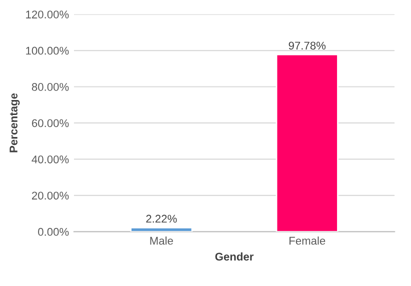 The height and width of the screenshot is (286, 411). Describe the element at coordinates (47, 14) in the screenshot. I see `y-tick-label: 120.00%` at that location.